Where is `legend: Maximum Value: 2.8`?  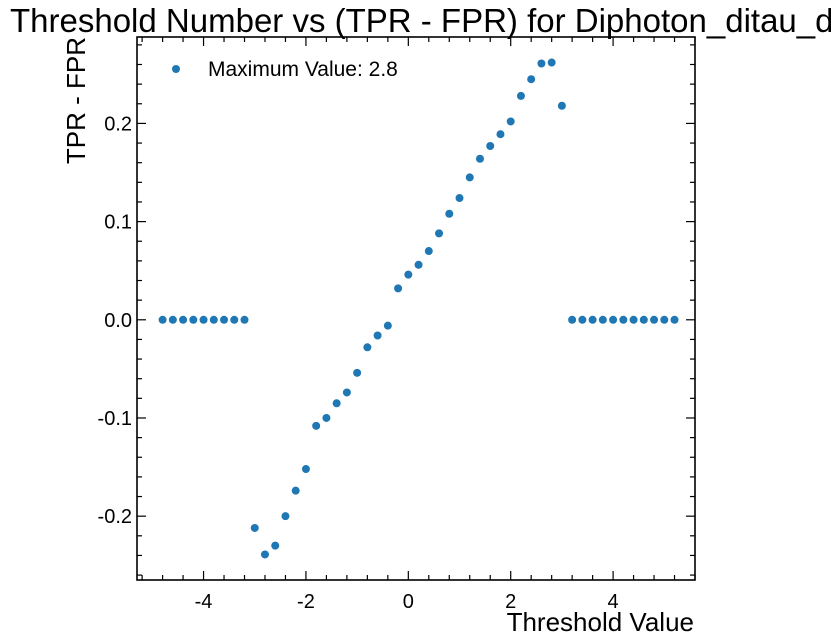 legend: Maximum Value: 2.8 is located at coordinates (285, 69).